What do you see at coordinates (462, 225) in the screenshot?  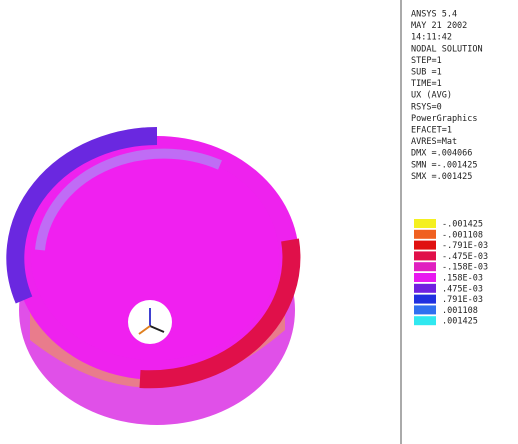 I see `legend-label: -.001425` at bounding box center [462, 225].